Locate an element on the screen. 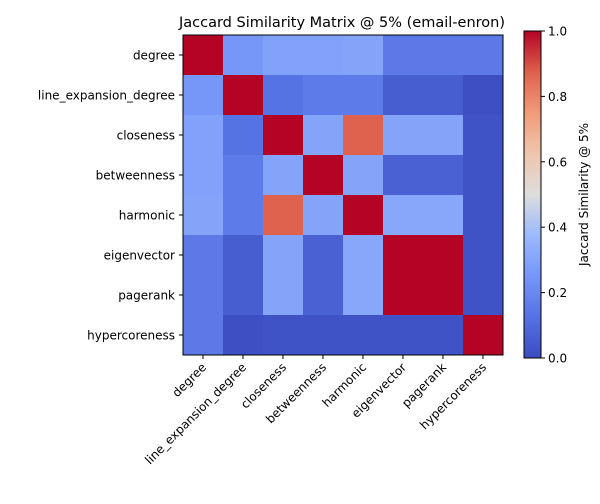  heatmap-cell-hypercoreness-betweenness is located at coordinates (323, 335).